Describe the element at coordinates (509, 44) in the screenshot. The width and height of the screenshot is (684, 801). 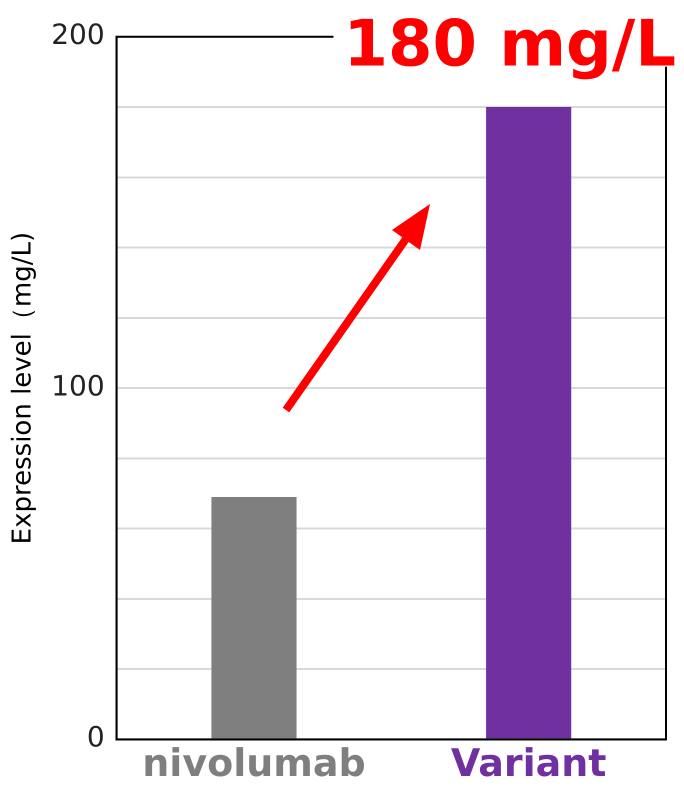
I see `annotation: 180 mg/L` at that location.